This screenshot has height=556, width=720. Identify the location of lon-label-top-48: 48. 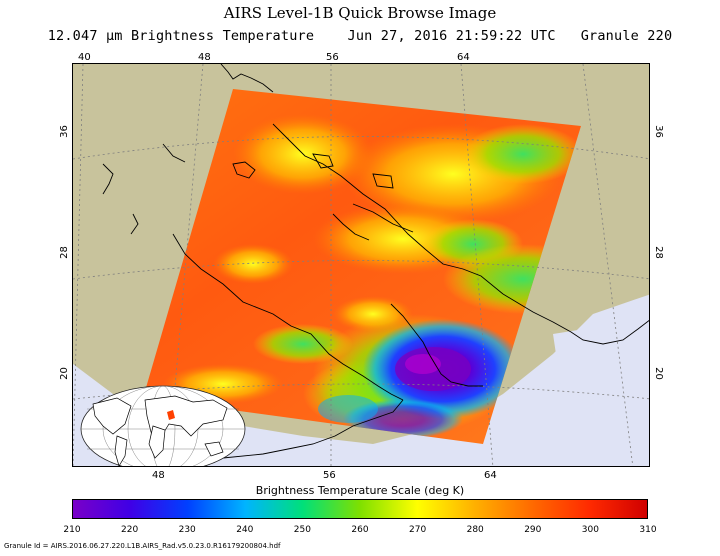
(204, 57).